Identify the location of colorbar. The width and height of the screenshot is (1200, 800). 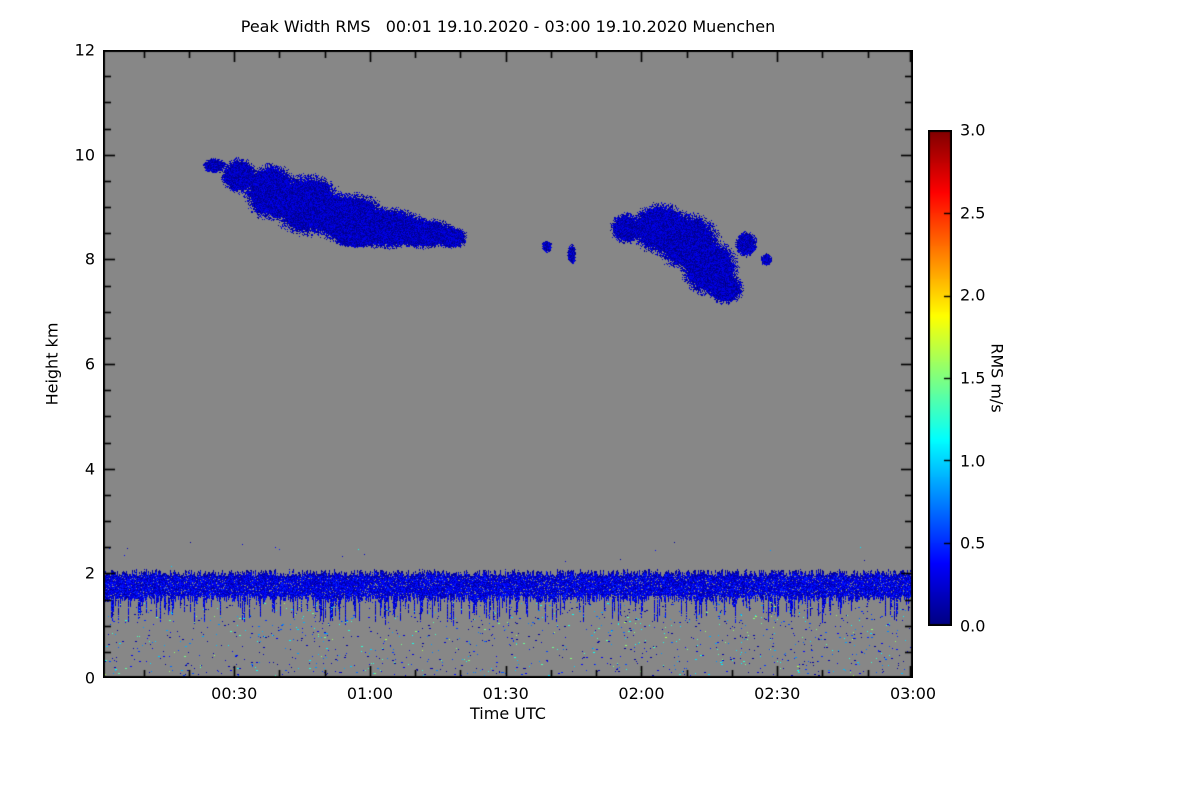
(940, 378).